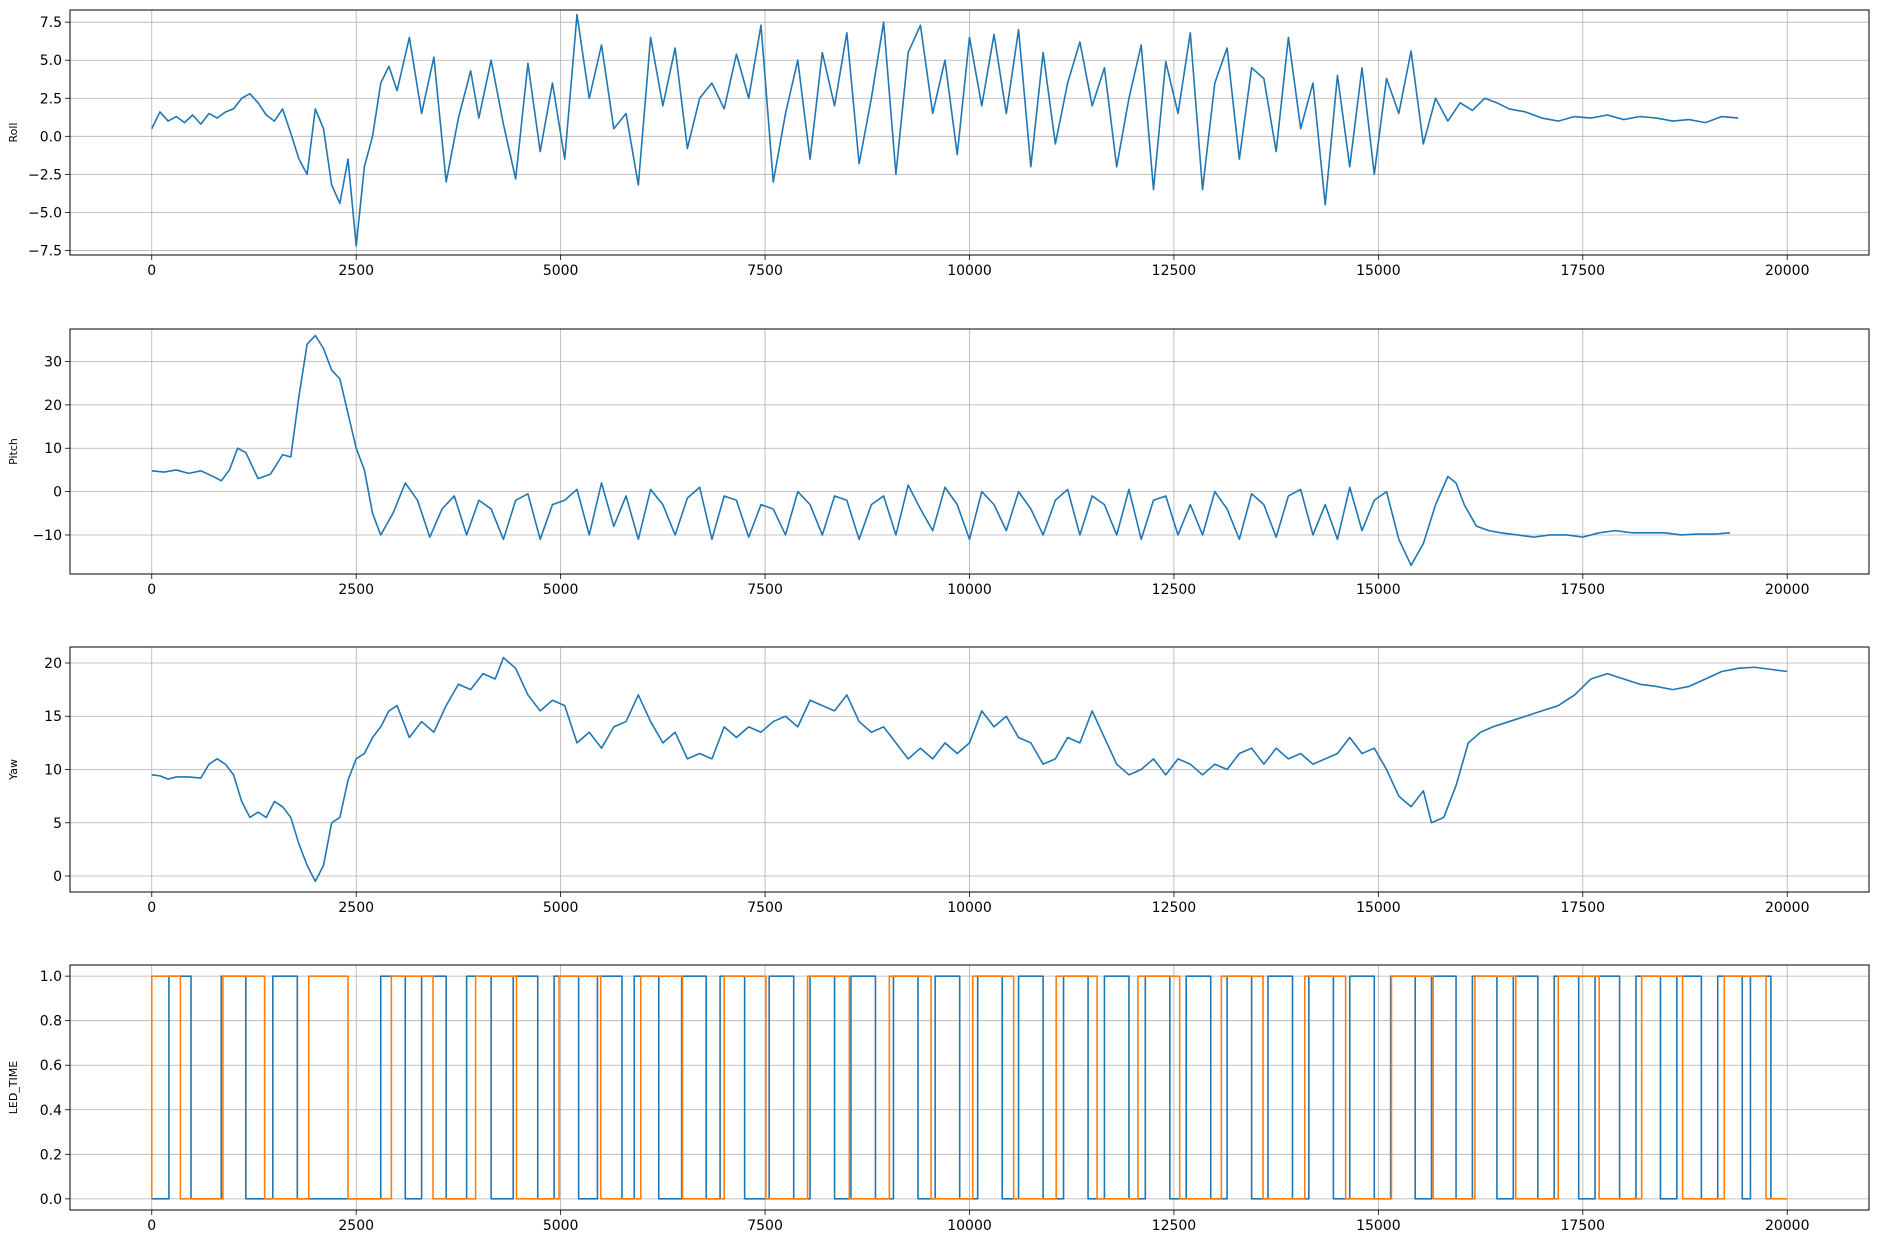 Image resolution: width=1879 pixels, height=1243 pixels. I want to click on y-axis-label: Roll, so click(13, 133).